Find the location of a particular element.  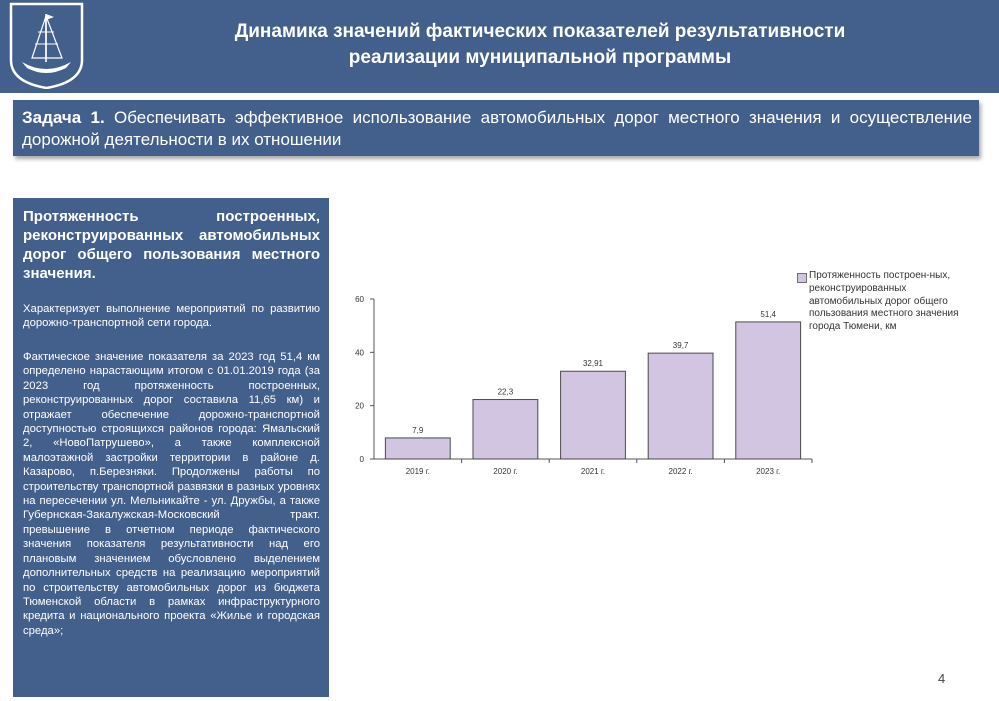

x-tick-label: 2021 г. is located at coordinates (593, 471).